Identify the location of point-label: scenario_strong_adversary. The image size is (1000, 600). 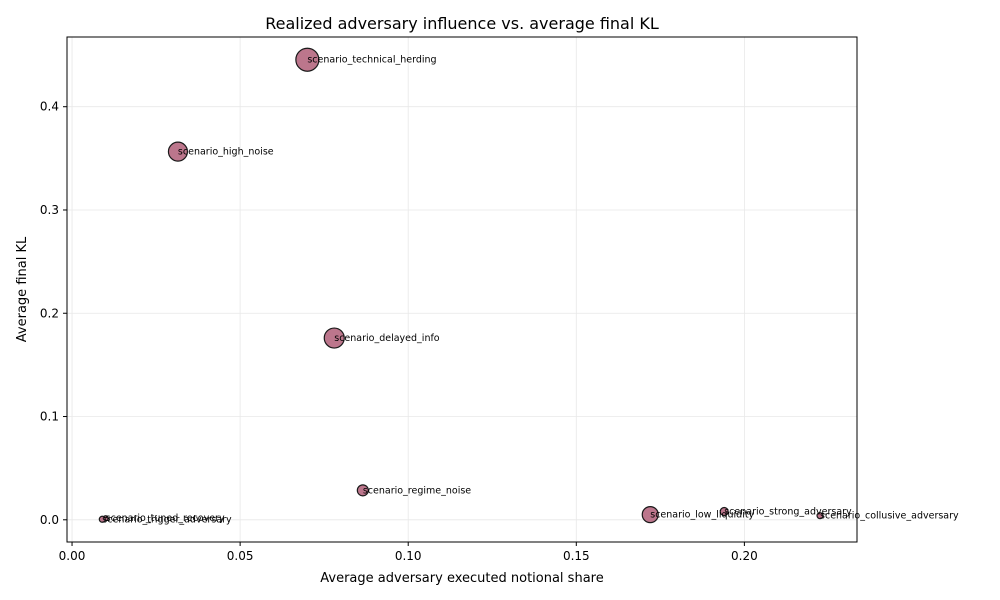
(788, 512).